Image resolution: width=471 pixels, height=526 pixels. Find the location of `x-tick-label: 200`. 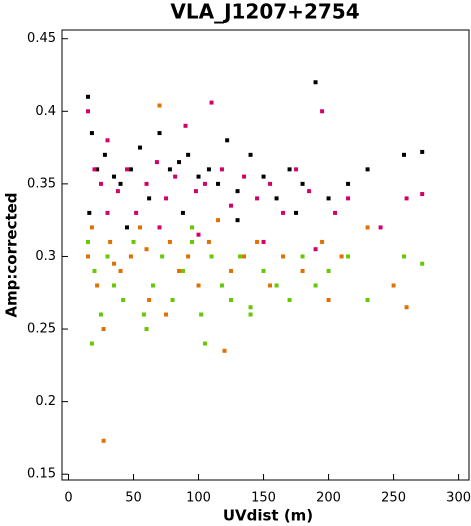

x-tick-label: 200 is located at coordinates (328, 498).